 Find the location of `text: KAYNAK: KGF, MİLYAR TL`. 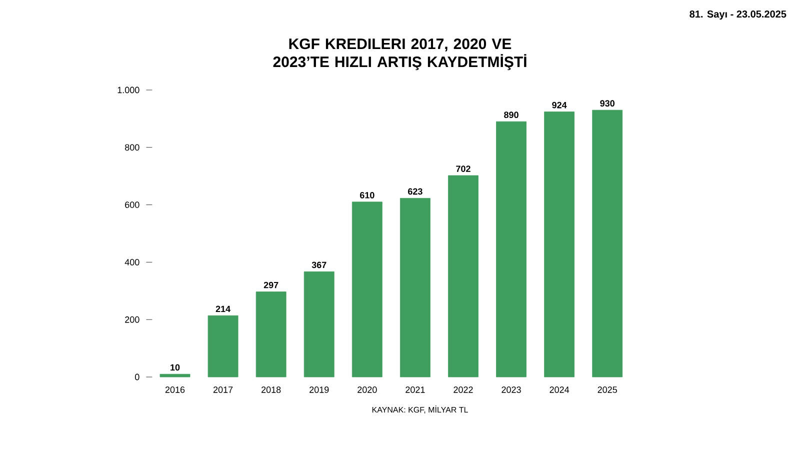

text: KAYNAK: KGF, MİLYAR TL is located at coordinates (420, 410).